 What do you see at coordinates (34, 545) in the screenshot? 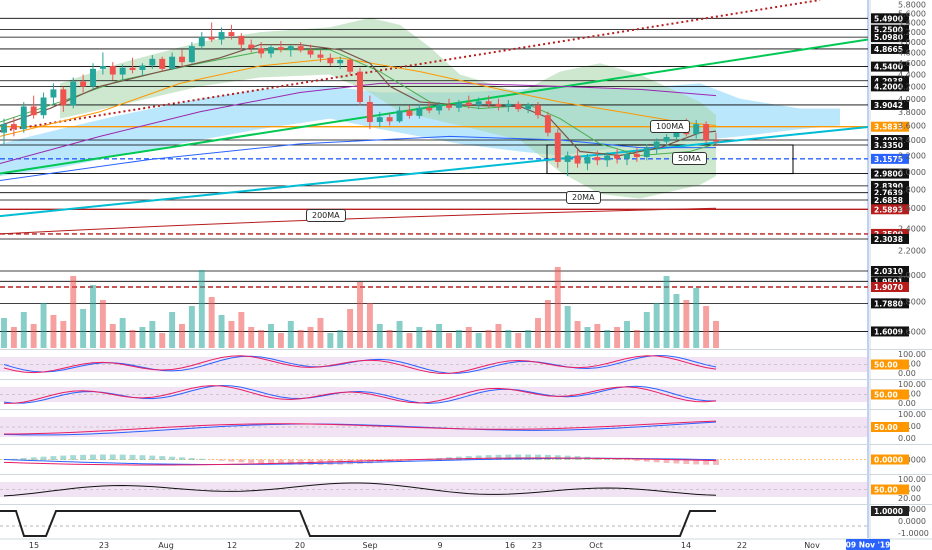
I see `x-tick-0: 15` at bounding box center [34, 545].